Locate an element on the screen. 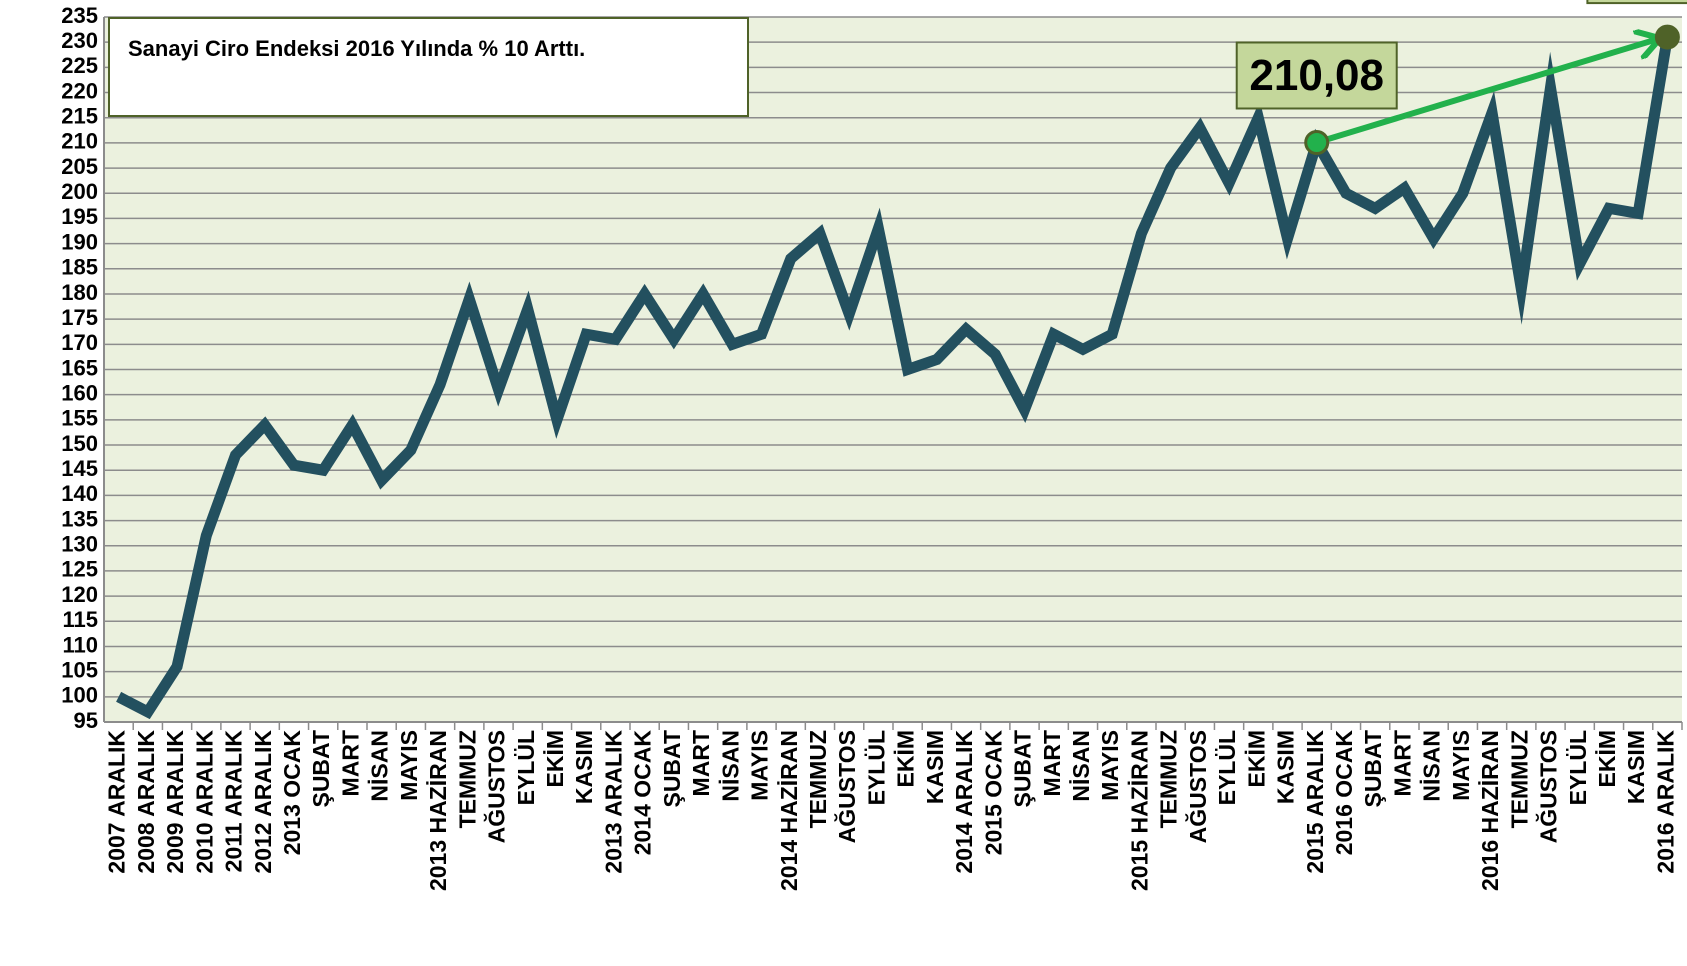 The image size is (1687, 966). y-tick-label: 180 is located at coordinates (79, 292).